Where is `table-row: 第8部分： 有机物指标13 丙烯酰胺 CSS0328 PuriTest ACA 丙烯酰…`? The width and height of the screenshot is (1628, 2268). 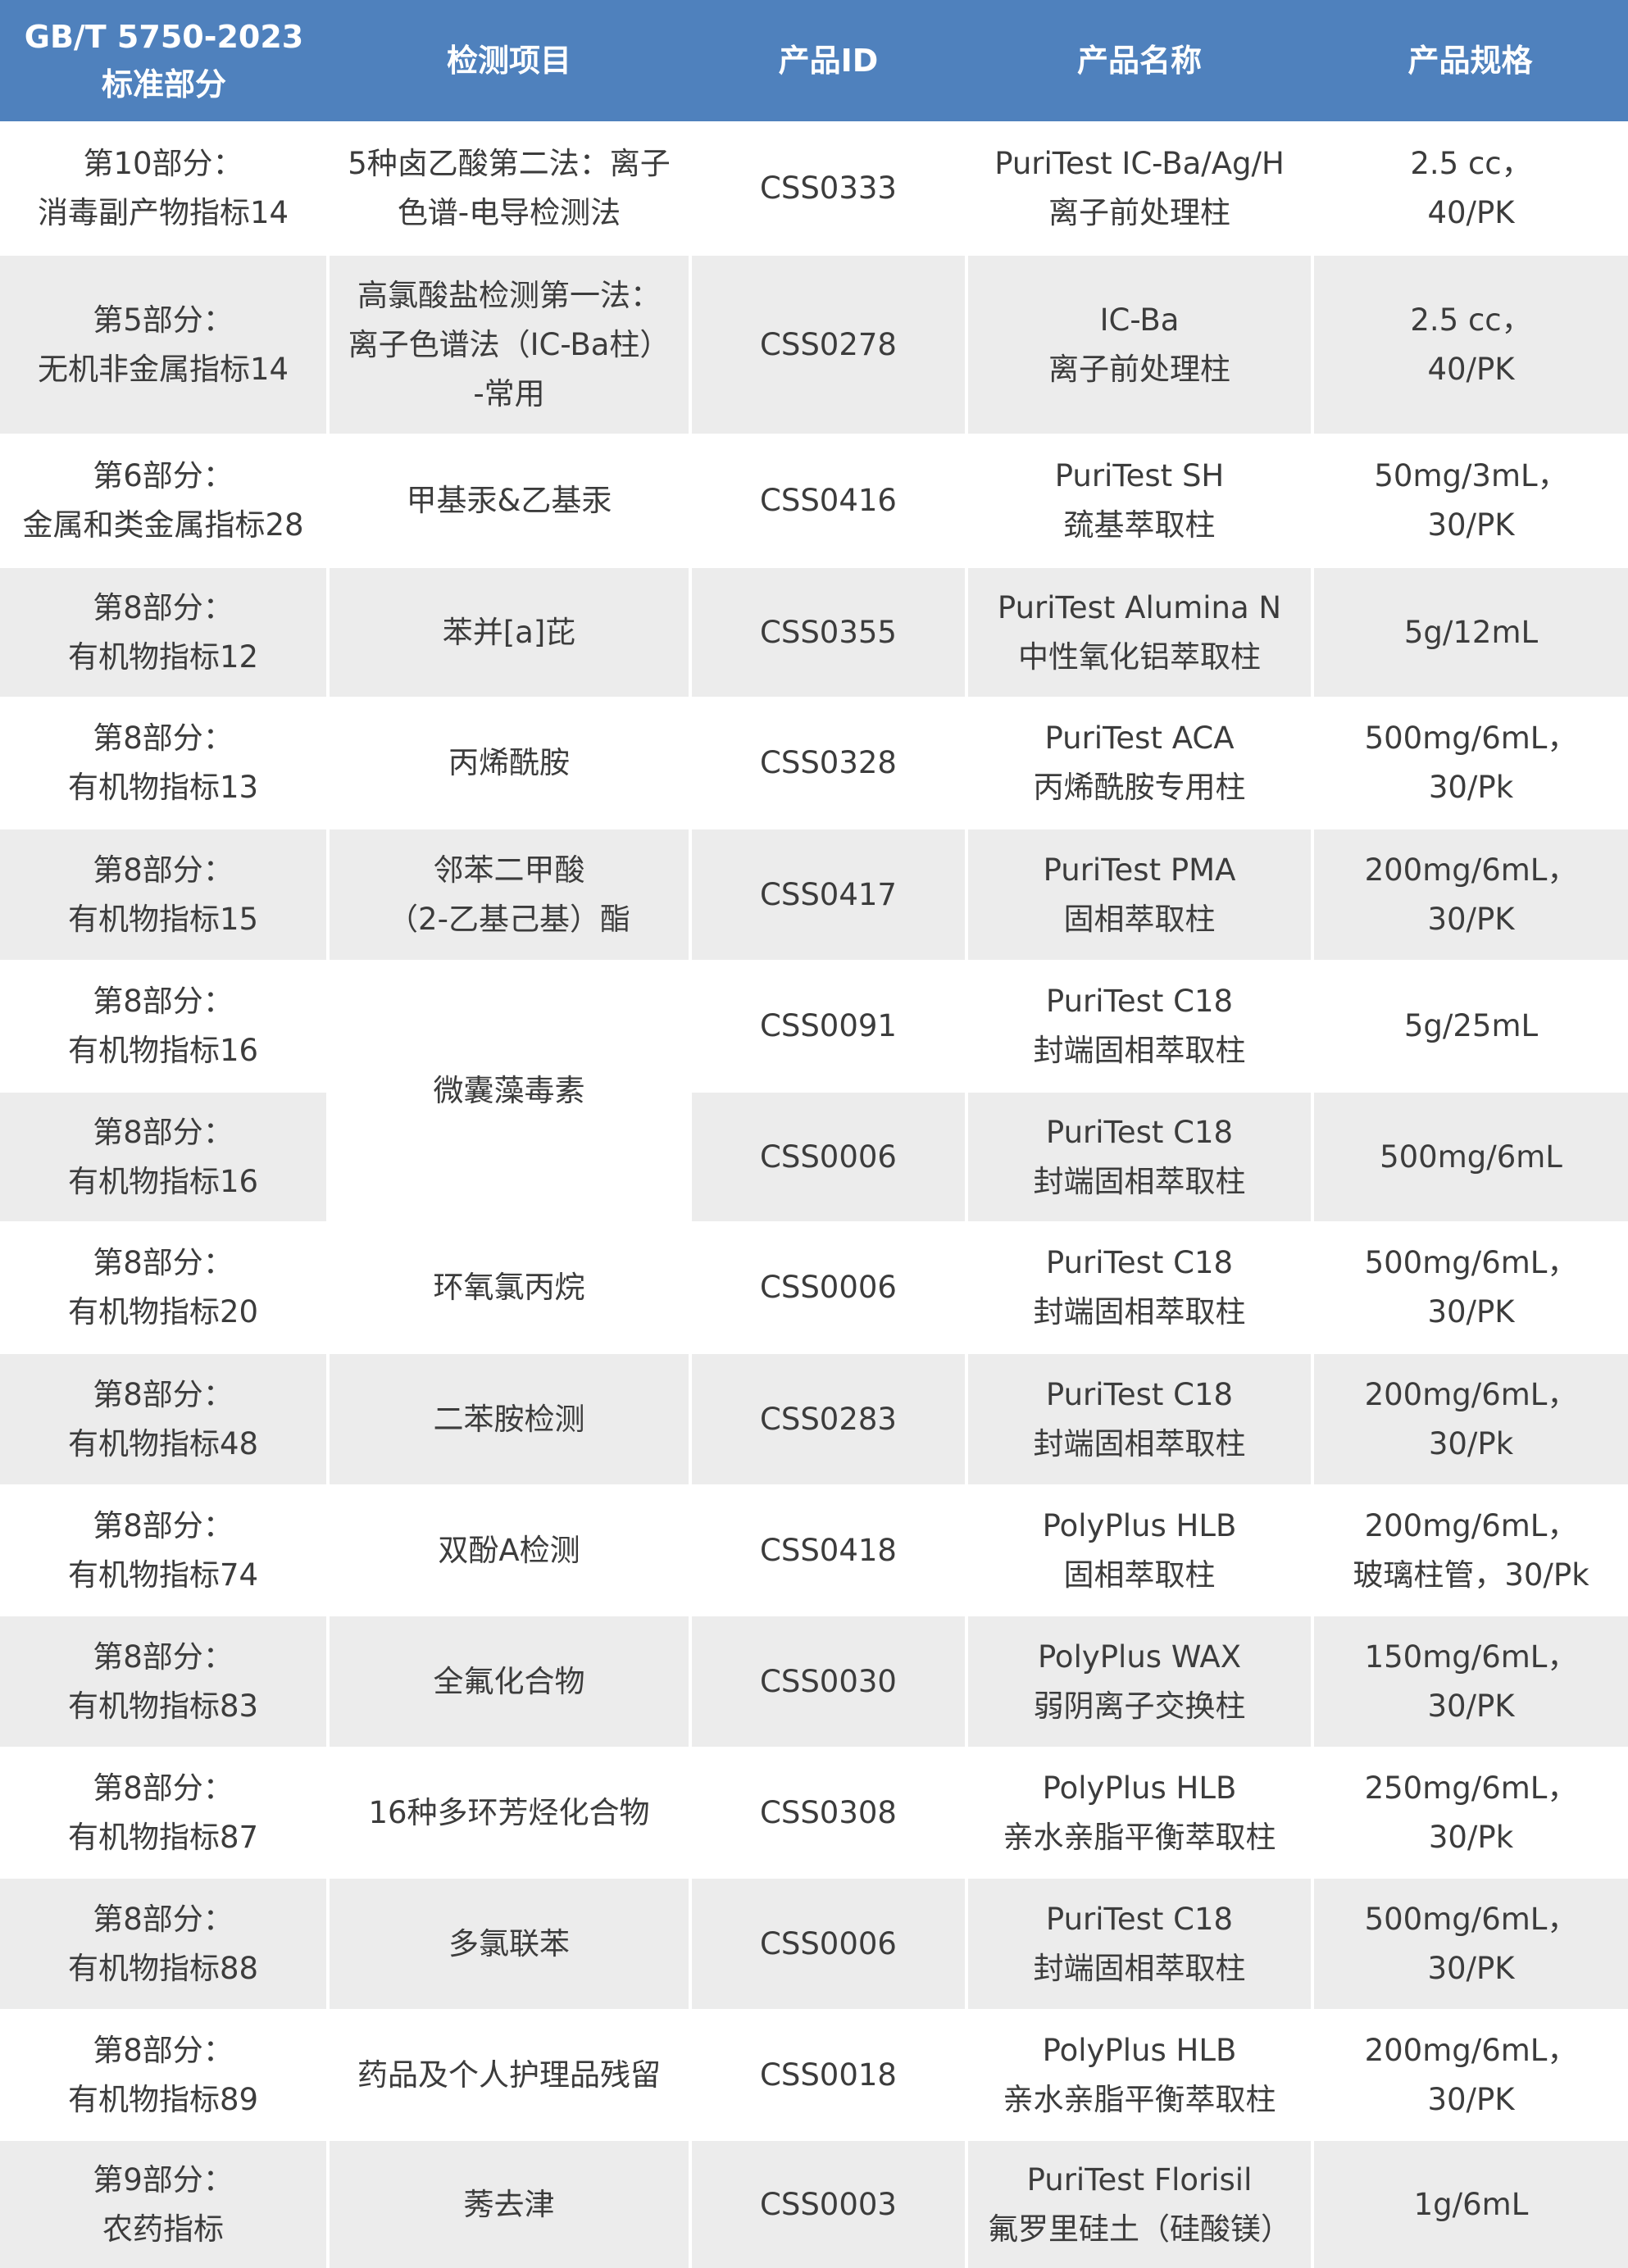
table-row: 第8部分： 有机物指标13 丙烯酰胺 CSS0328 PuriTest ACA 丙烯酰… is located at coordinates (814, 763).